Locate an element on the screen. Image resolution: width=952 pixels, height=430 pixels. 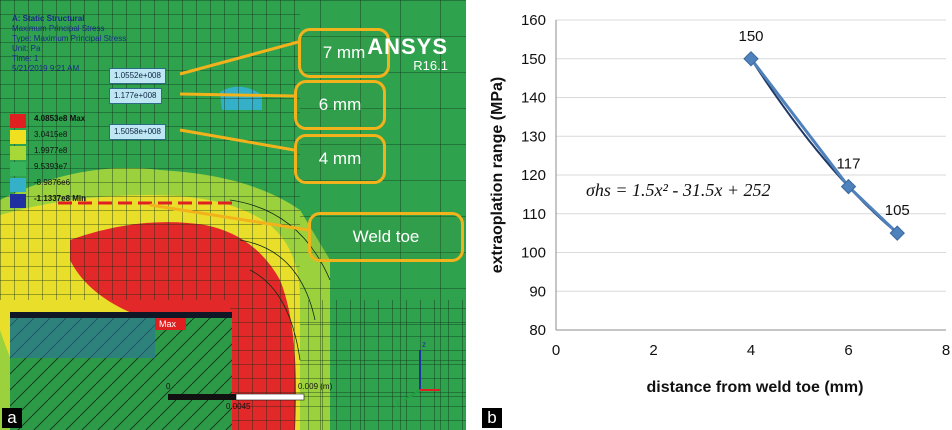
scale-bar-dark is located at coordinates (202, 397).